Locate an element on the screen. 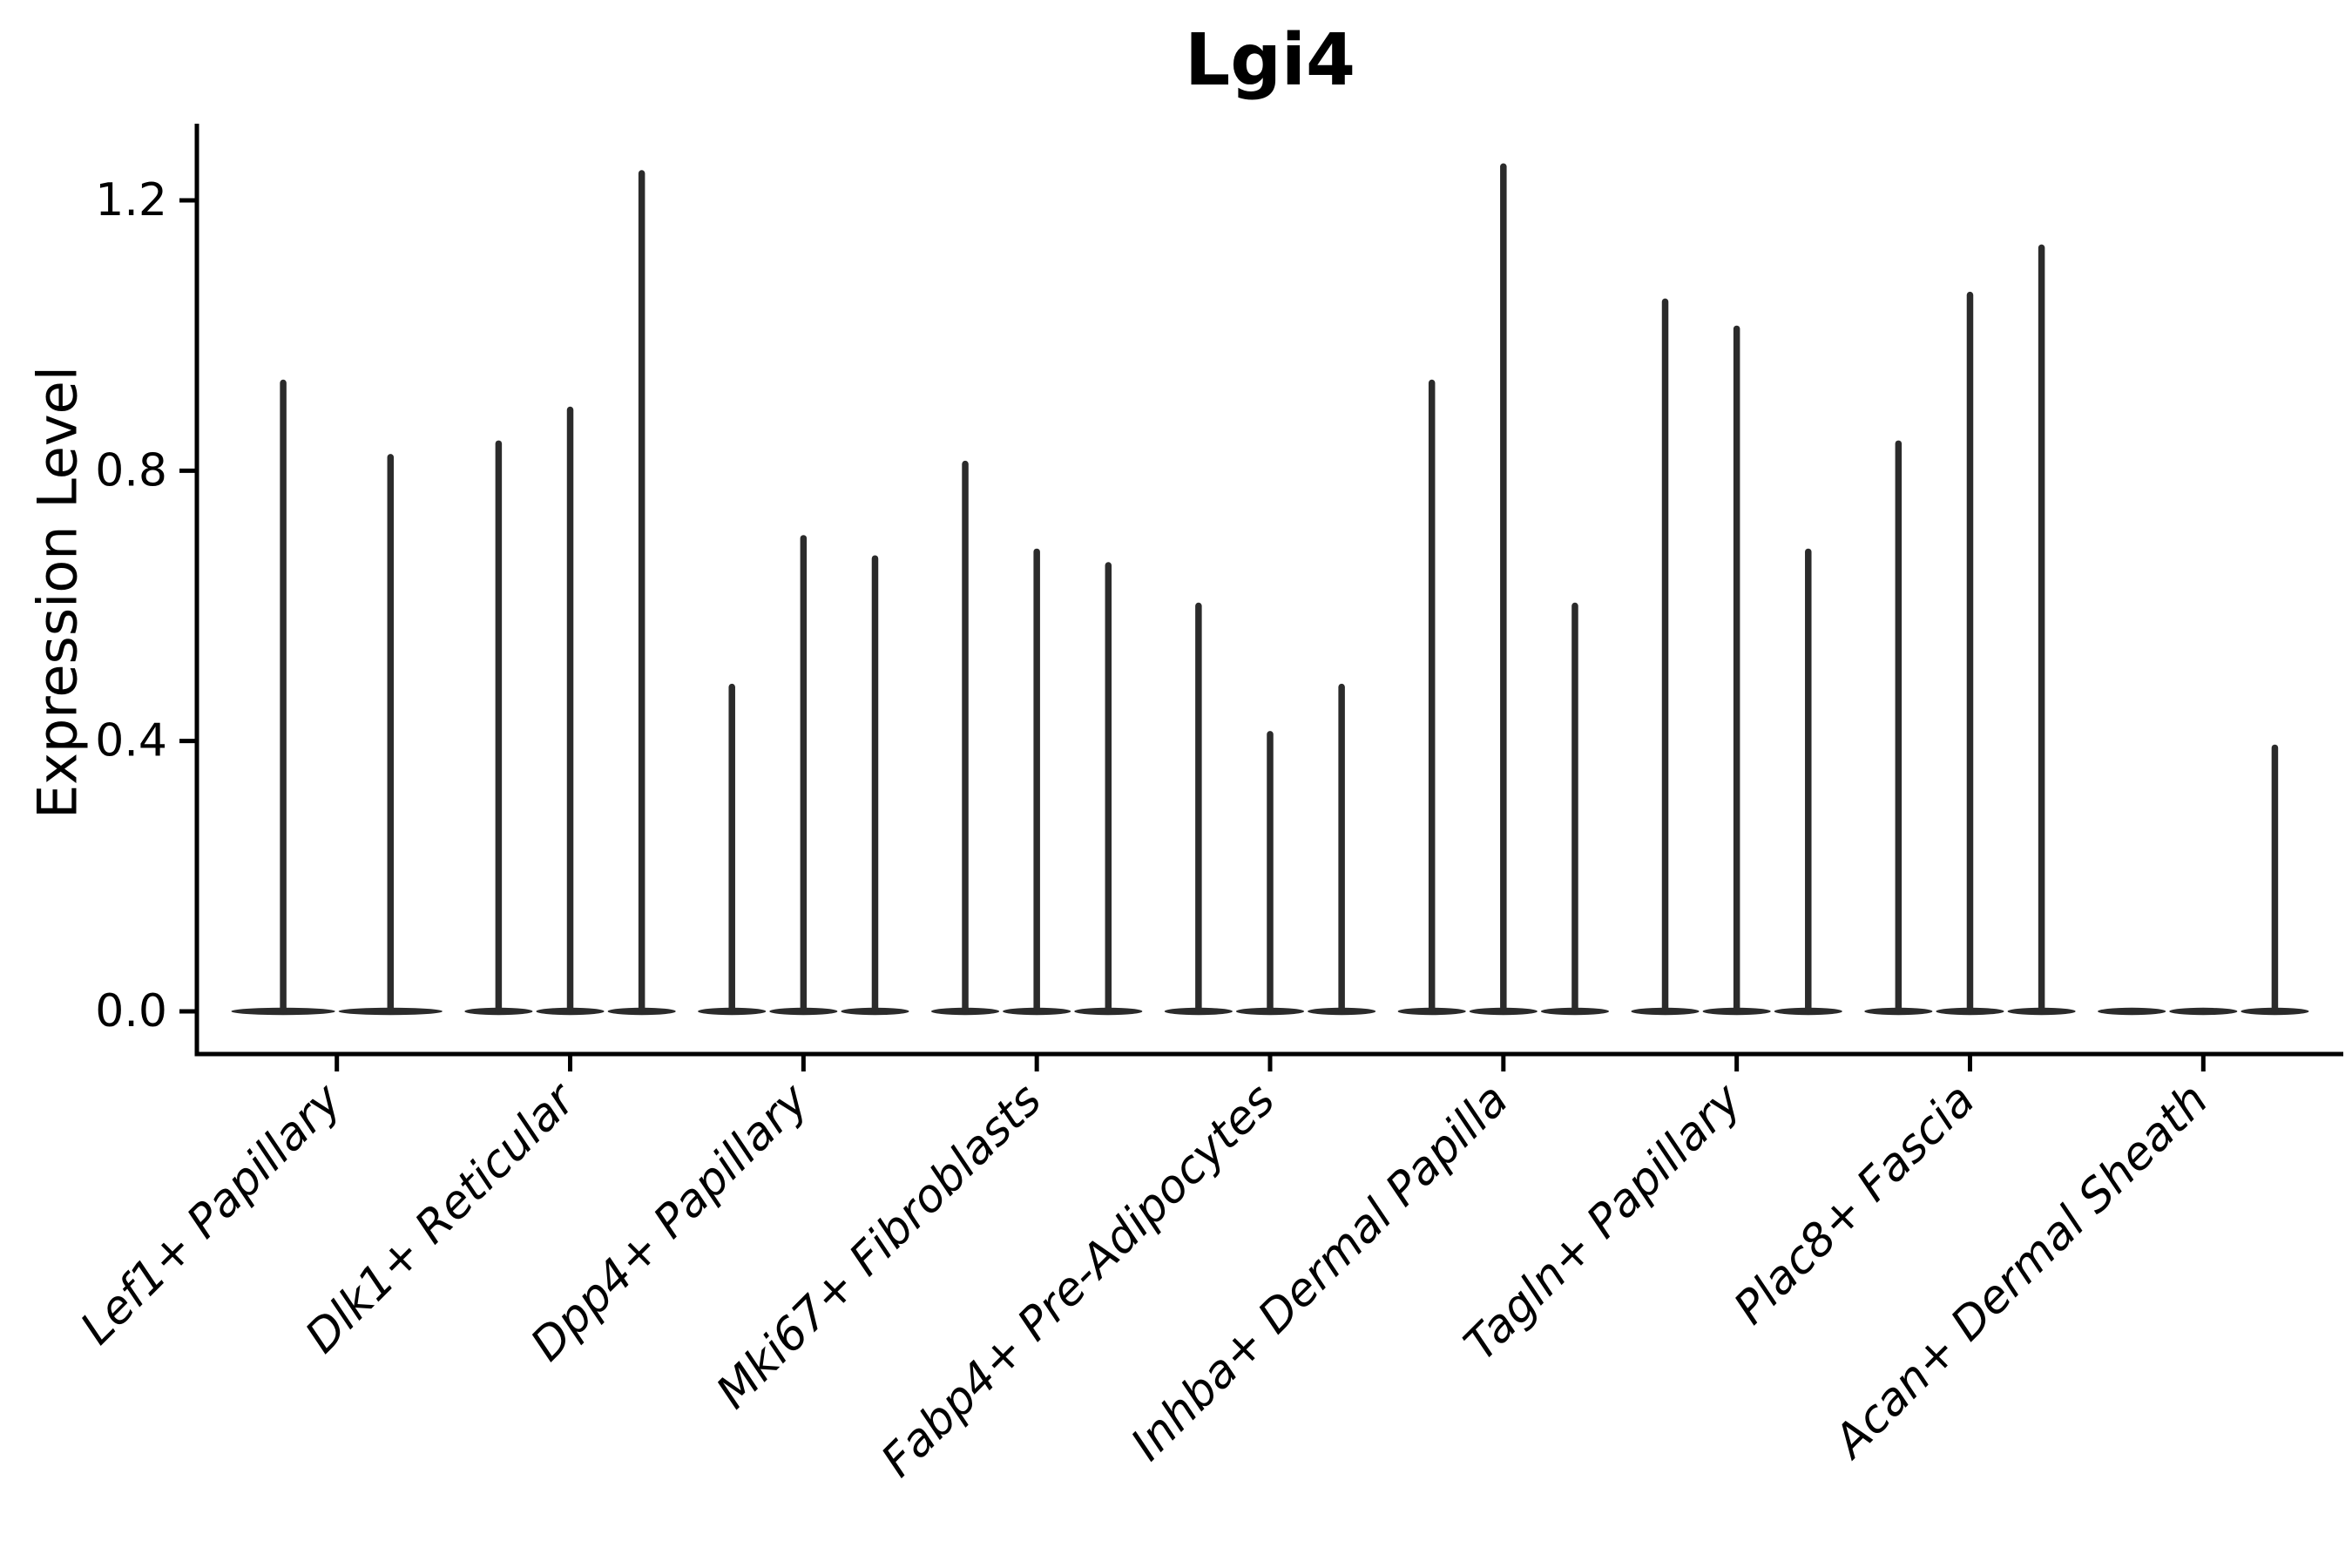  x-category-label: Fabp4+ Pre-Adipocytes is located at coordinates (1079, 1281).